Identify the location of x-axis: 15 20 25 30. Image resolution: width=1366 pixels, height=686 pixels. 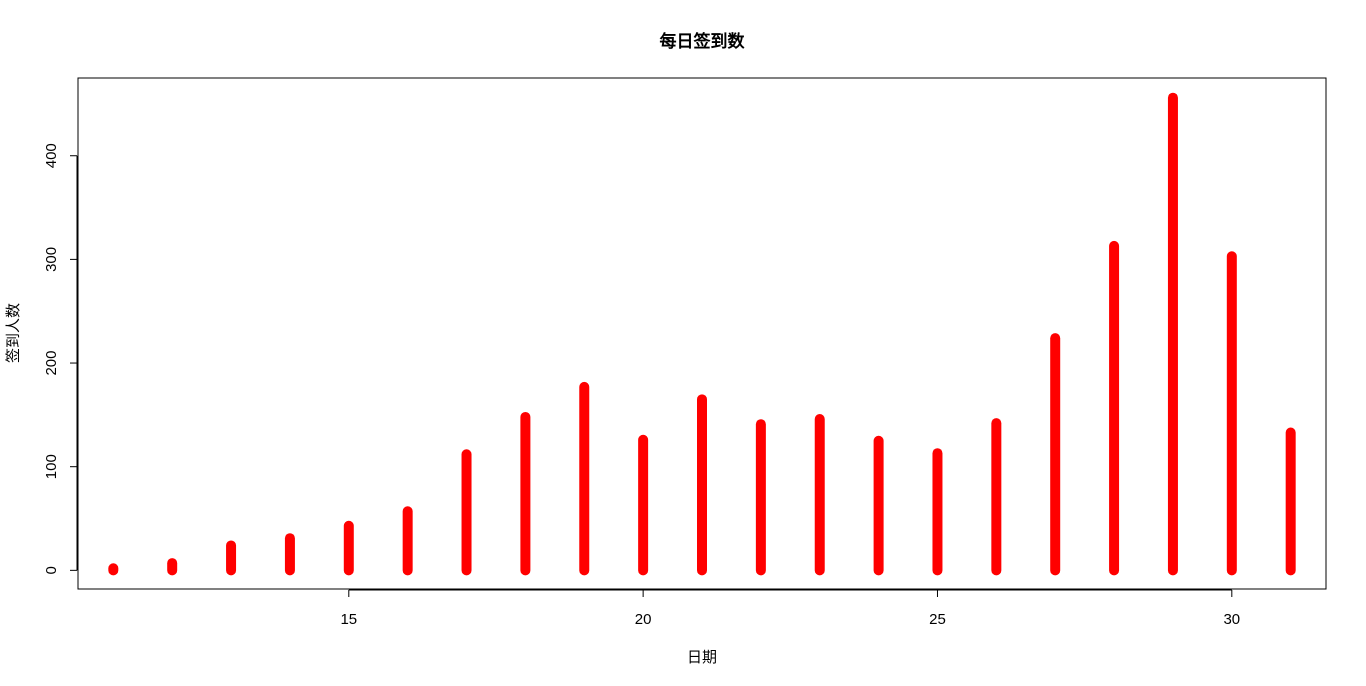
(790, 608).